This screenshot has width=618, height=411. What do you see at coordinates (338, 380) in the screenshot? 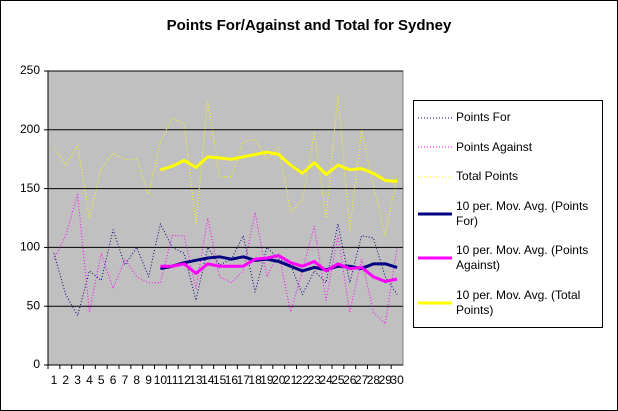
I see `x-tick-label: 25` at bounding box center [338, 380].